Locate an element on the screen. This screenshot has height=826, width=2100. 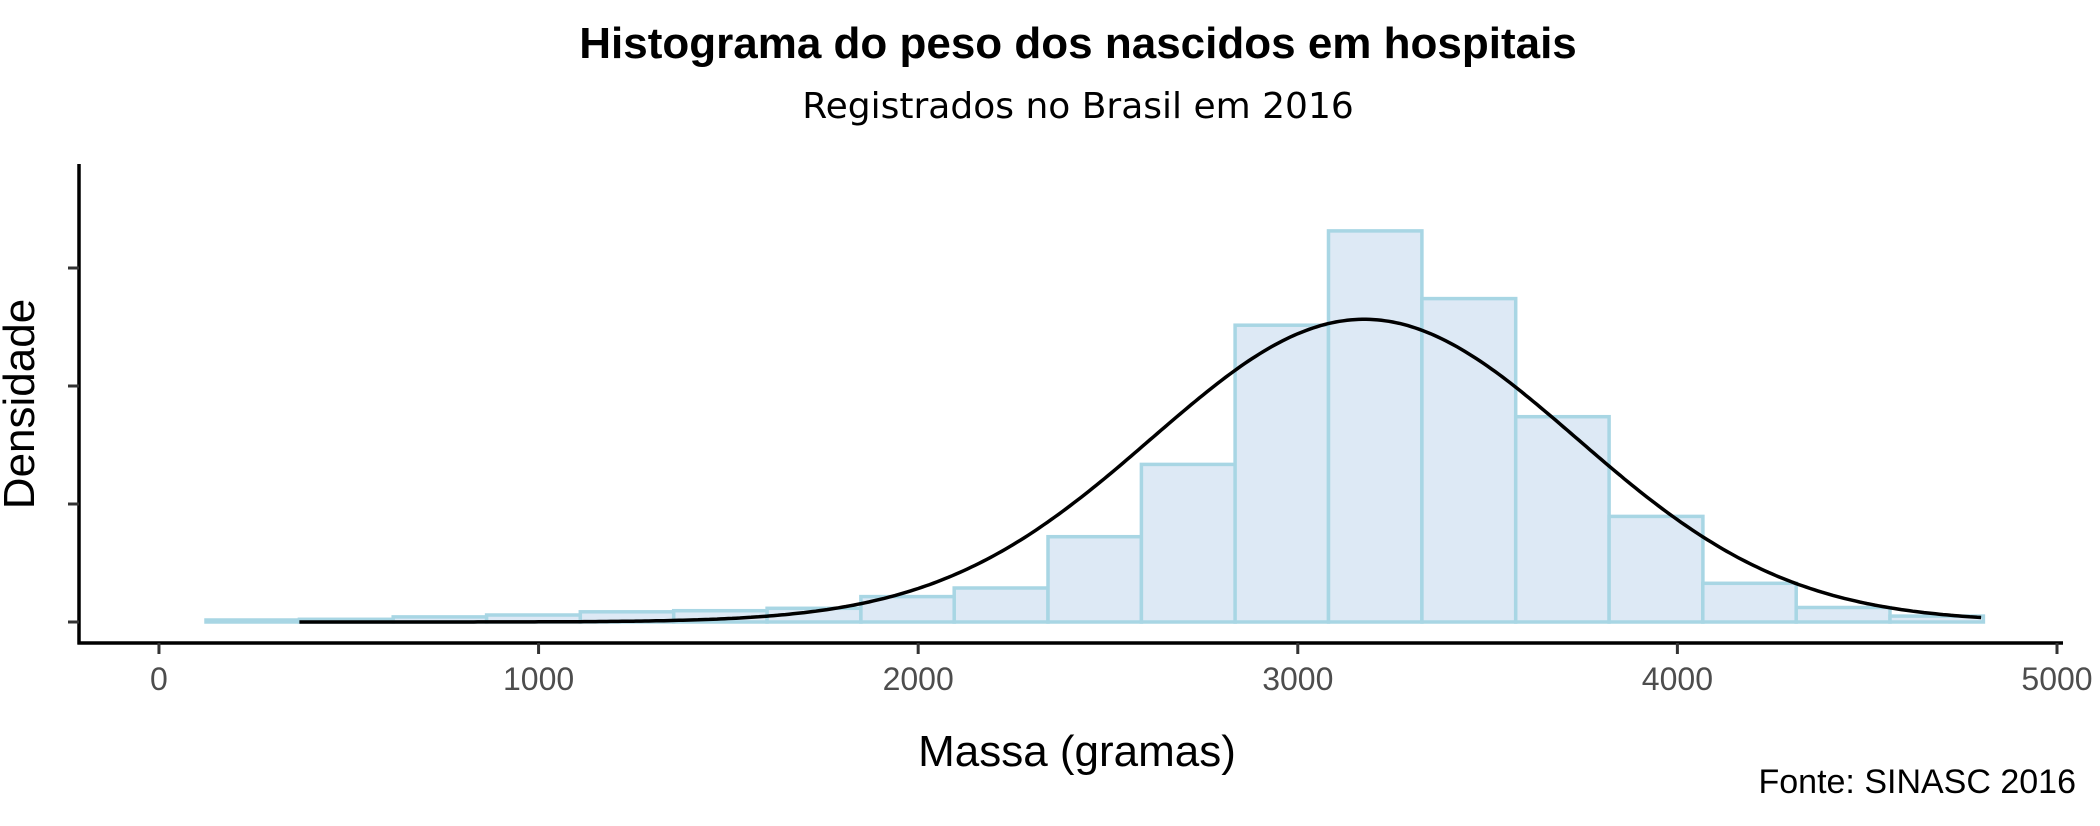
x-tick-label-0: 0 is located at coordinates (159, 679).